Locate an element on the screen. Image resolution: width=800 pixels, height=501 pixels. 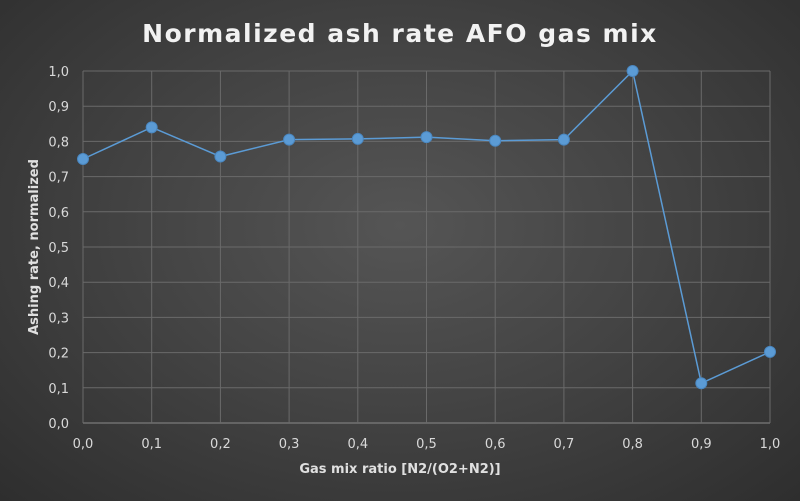
y-tick-label: 0,3 is located at coordinates (58, 318).